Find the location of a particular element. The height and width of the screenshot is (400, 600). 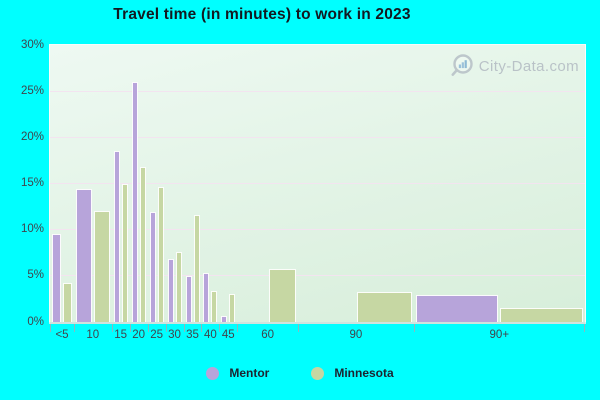

watermark-link: City-Data.com is located at coordinates (514, 66).